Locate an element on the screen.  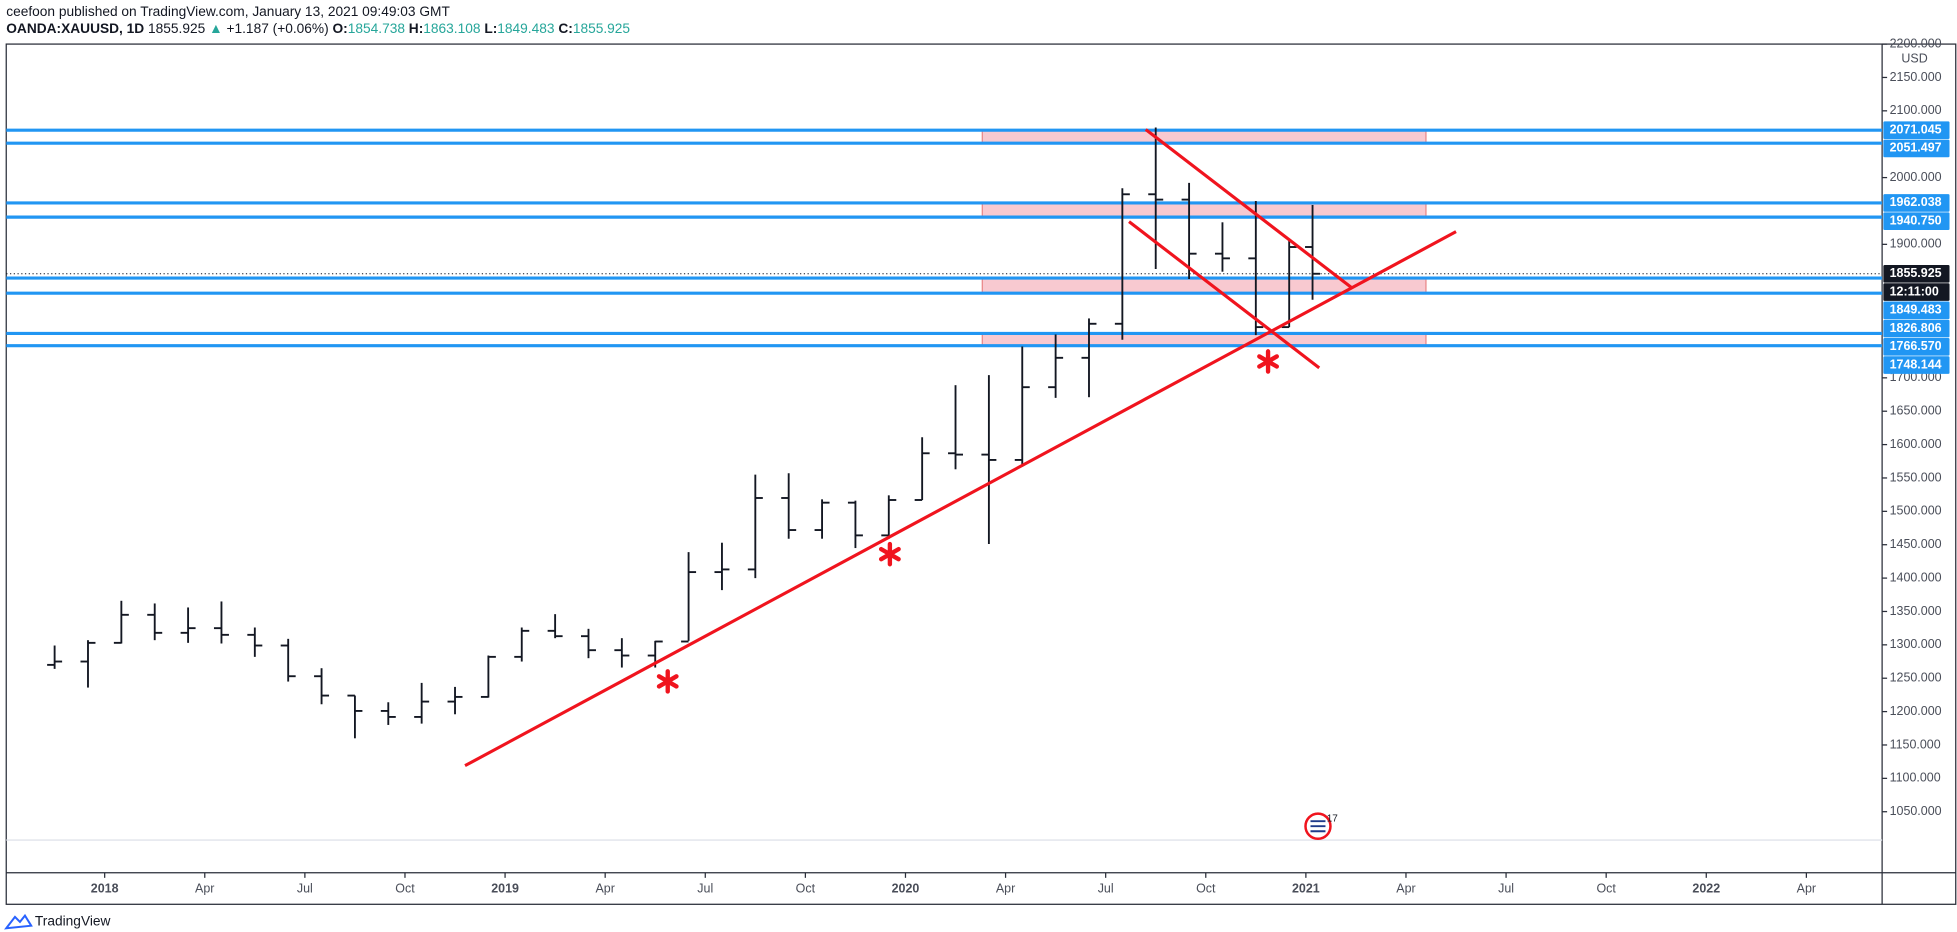
currency: USD is located at coordinates (1914, 58).